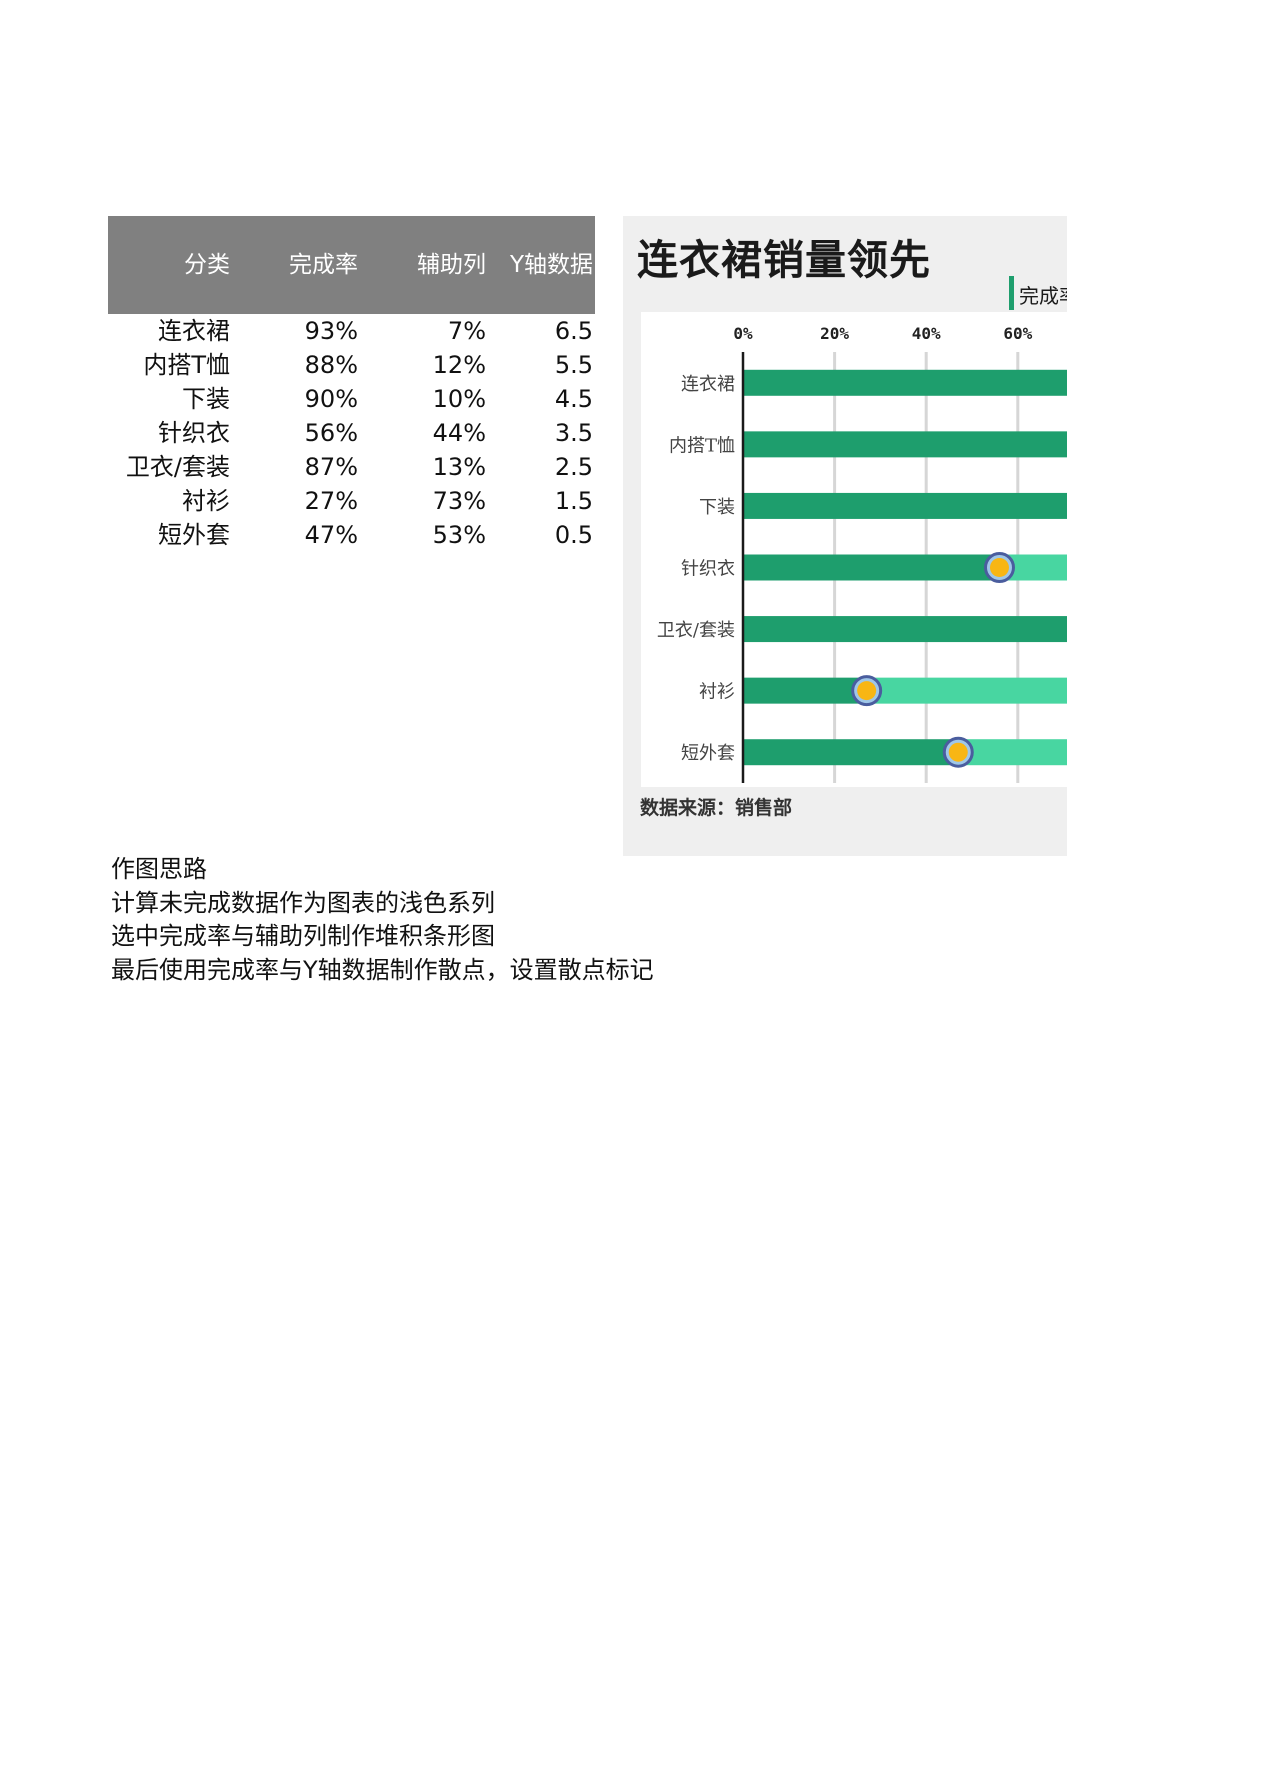 The width and height of the screenshot is (1267, 1792). Describe the element at coordinates (696, 630) in the screenshot. I see `y-category-label: 卫衣/套装` at that location.